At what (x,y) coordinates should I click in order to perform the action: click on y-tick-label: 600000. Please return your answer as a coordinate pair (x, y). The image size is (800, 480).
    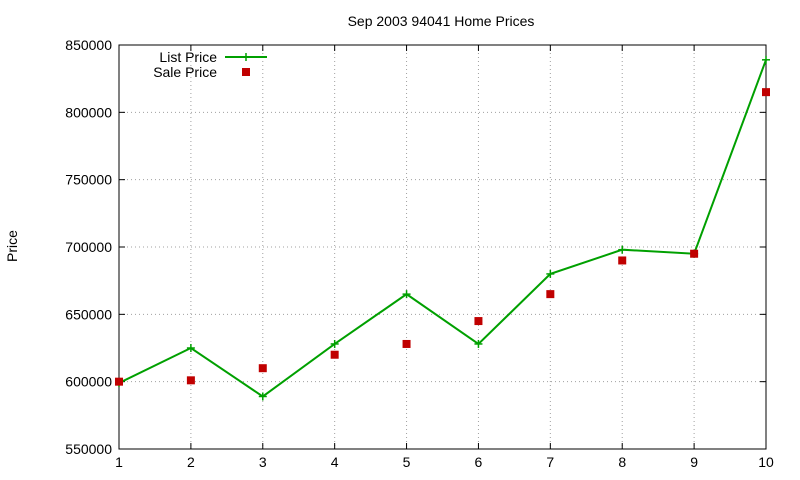
    Looking at the image, I should click on (88, 382).